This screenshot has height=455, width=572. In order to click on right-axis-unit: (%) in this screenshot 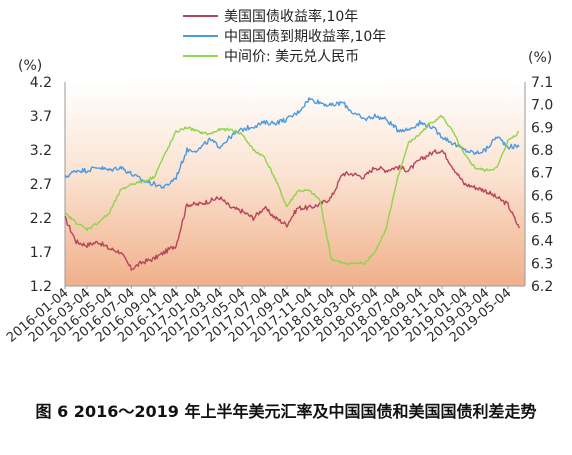, I will do `click(540, 58)`.